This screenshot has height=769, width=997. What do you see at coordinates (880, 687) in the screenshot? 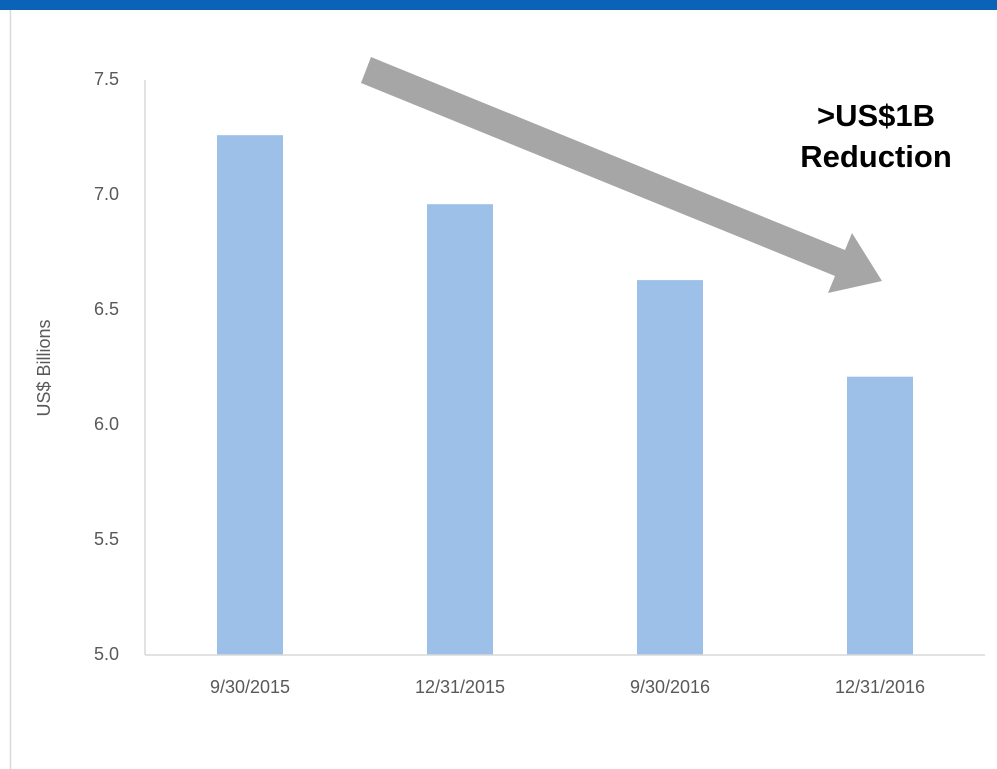
I see `x-tick-label: 12/31/2016` at bounding box center [880, 687].